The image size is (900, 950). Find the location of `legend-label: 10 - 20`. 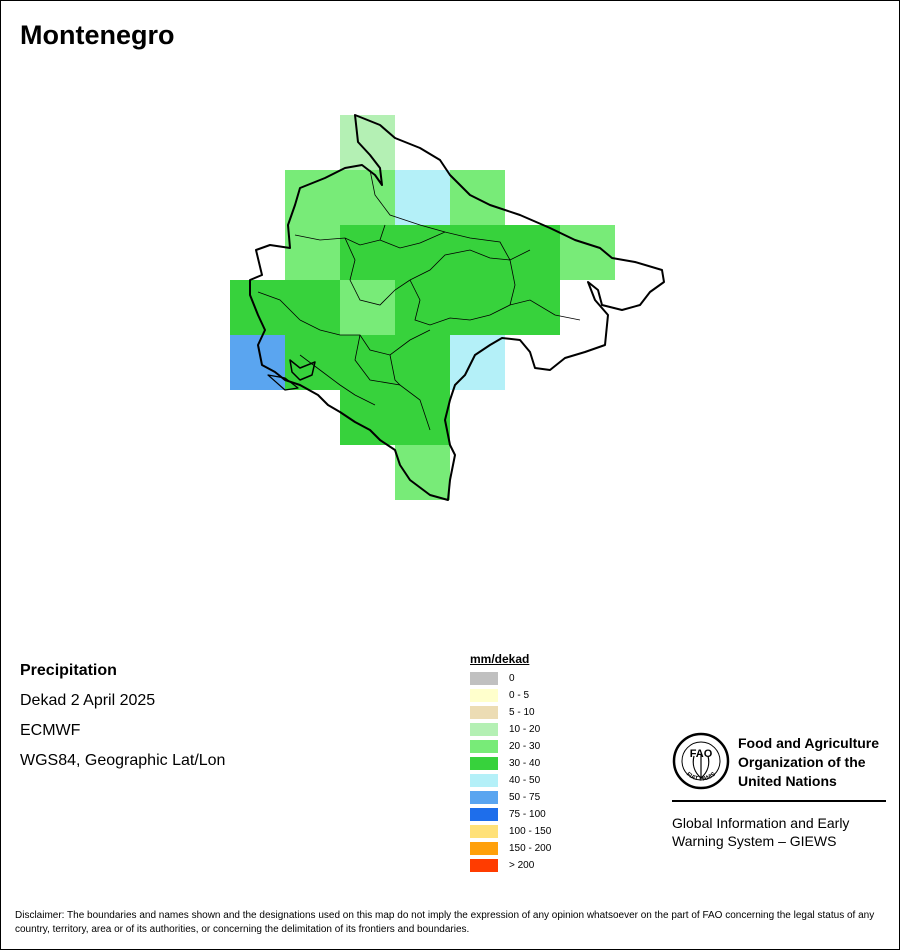

legend-label: 10 - 20 is located at coordinates (525, 729).